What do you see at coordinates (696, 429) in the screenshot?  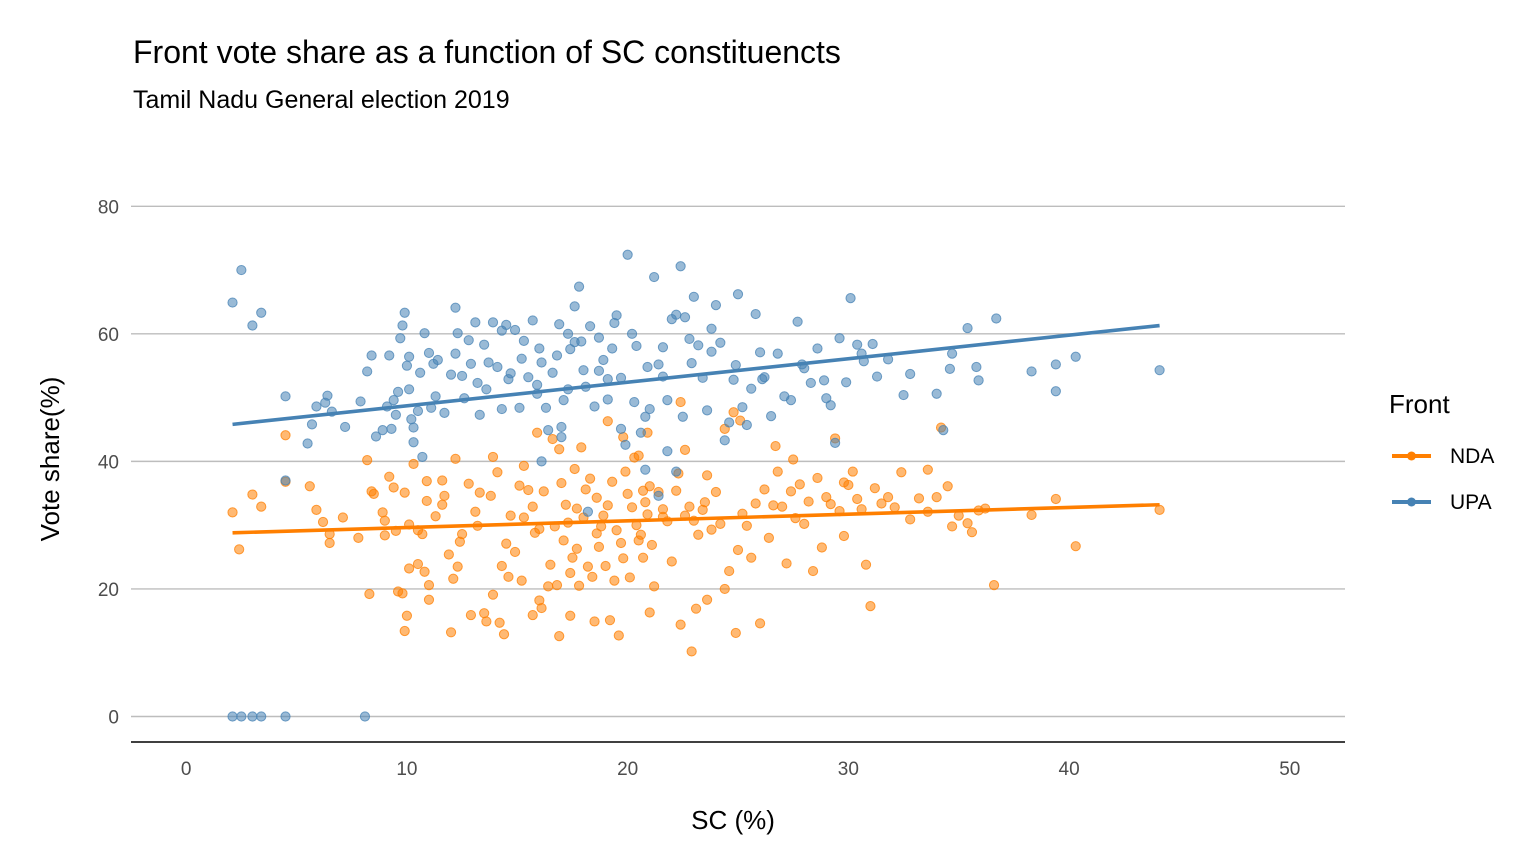 I see `trend-lines` at bounding box center [696, 429].